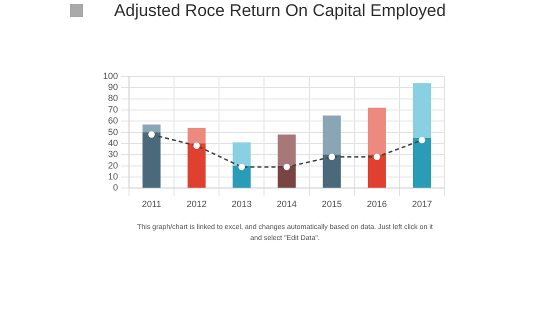  What do you see at coordinates (113, 121) in the screenshot?
I see `y-tick-label: 60` at bounding box center [113, 121].